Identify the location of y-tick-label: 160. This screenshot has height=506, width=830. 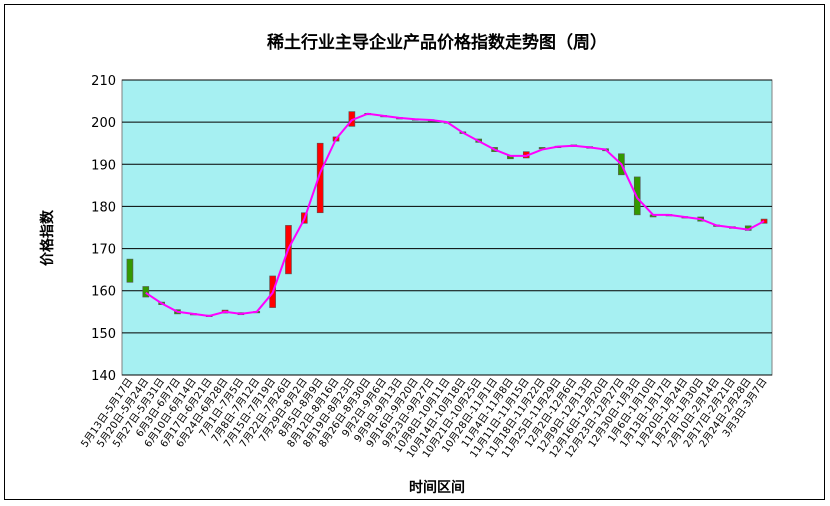
(103, 292).